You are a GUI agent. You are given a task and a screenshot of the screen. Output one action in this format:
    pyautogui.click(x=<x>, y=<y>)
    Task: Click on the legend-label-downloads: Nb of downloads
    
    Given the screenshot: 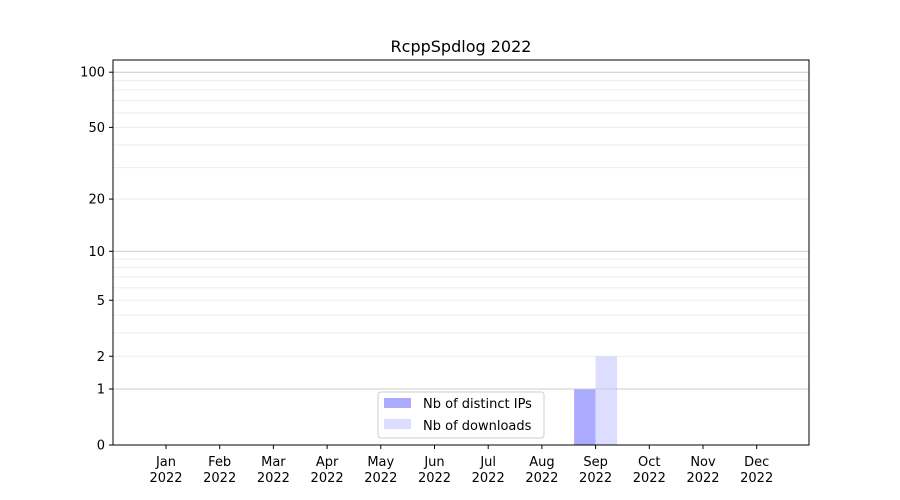 What is the action you would take?
    pyautogui.click(x=477, y=426)
    